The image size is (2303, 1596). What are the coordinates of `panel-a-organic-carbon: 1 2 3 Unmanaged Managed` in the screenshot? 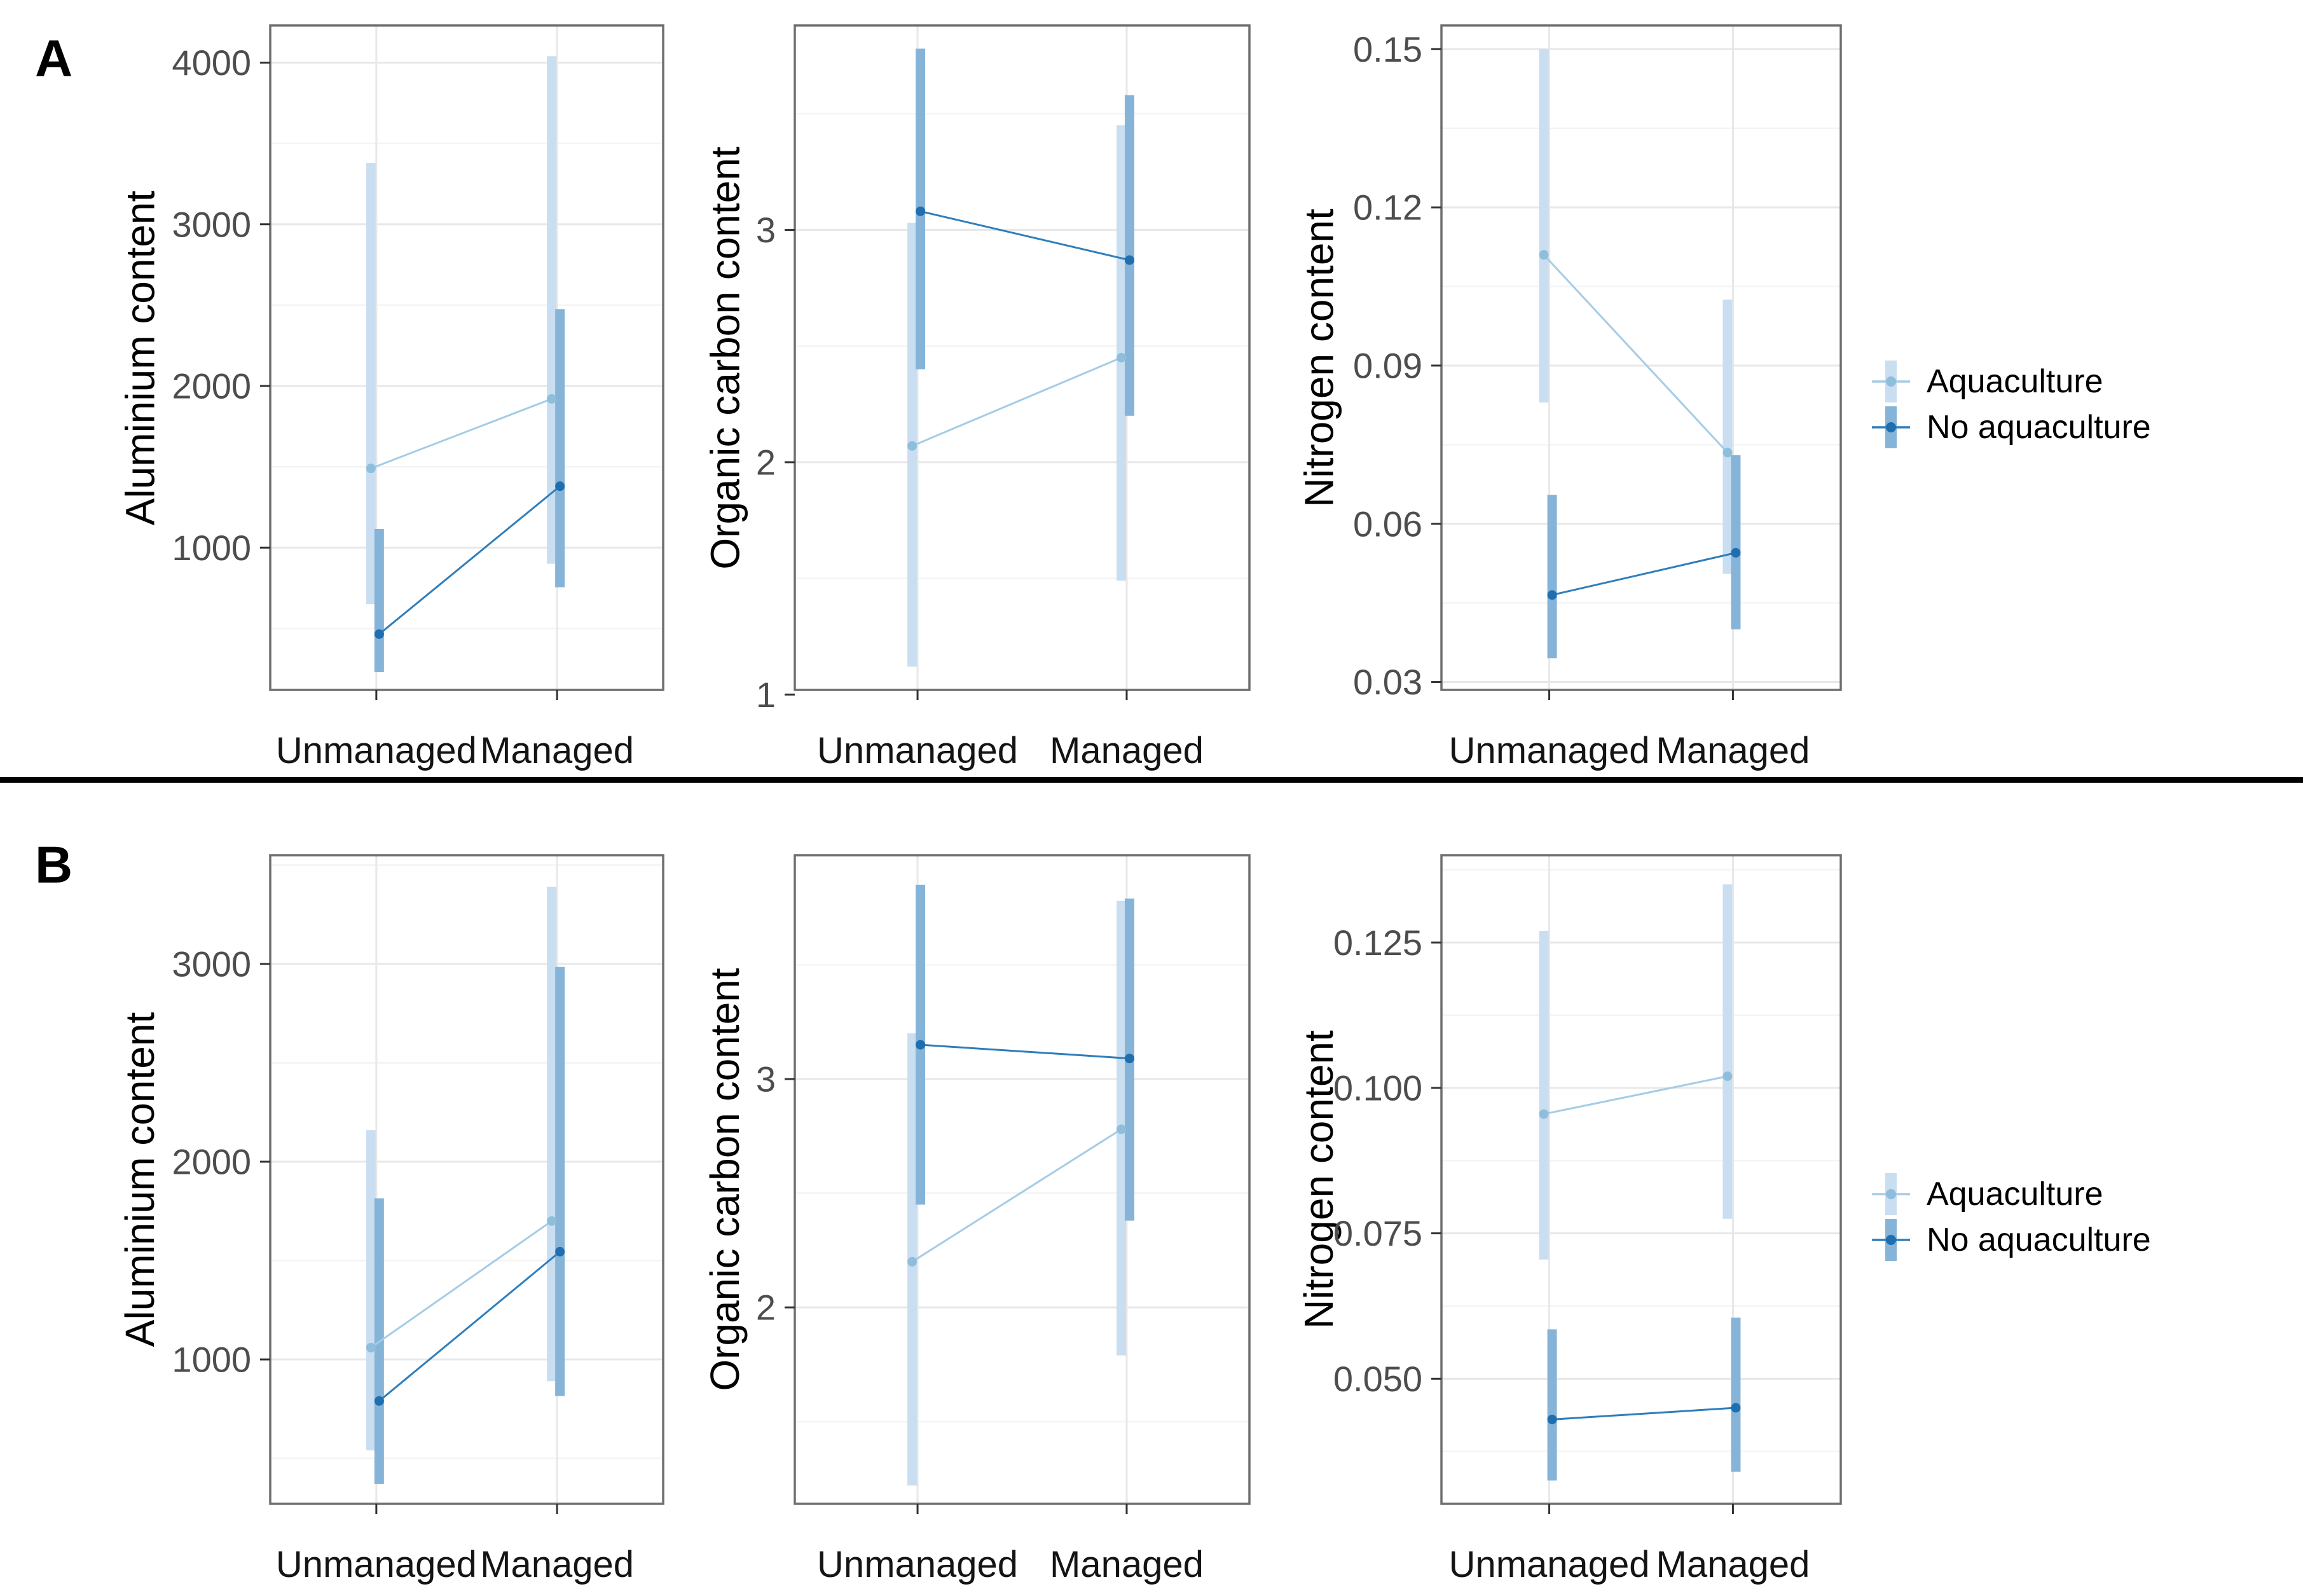 It's located at (1003, 397).